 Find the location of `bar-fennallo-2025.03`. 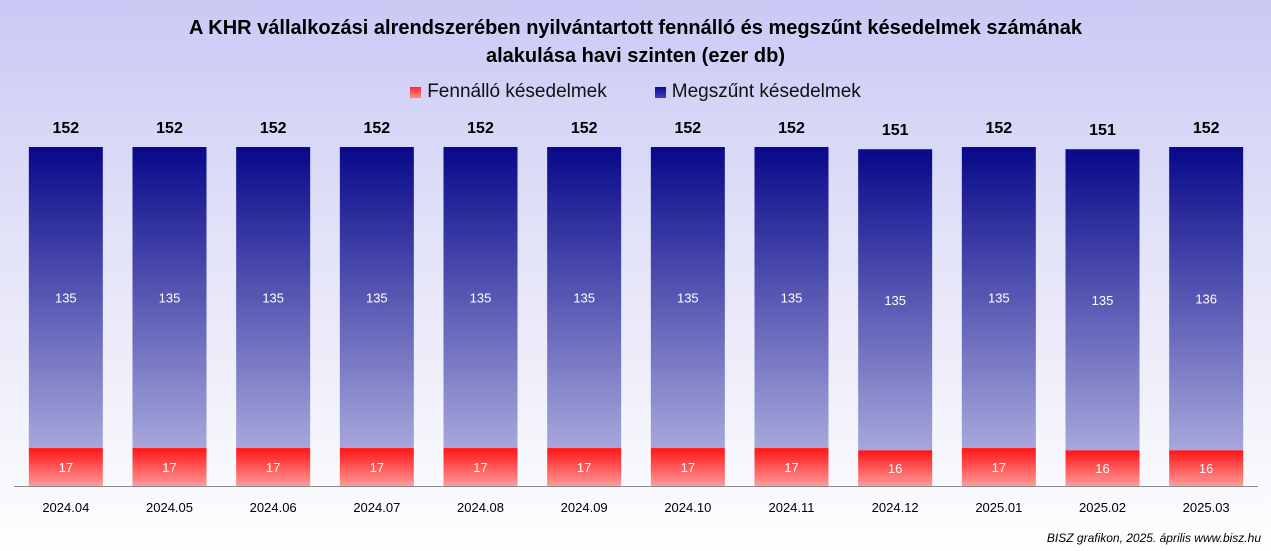

bar-fennallo-2025.03 is located at coordinates (1206, 468).